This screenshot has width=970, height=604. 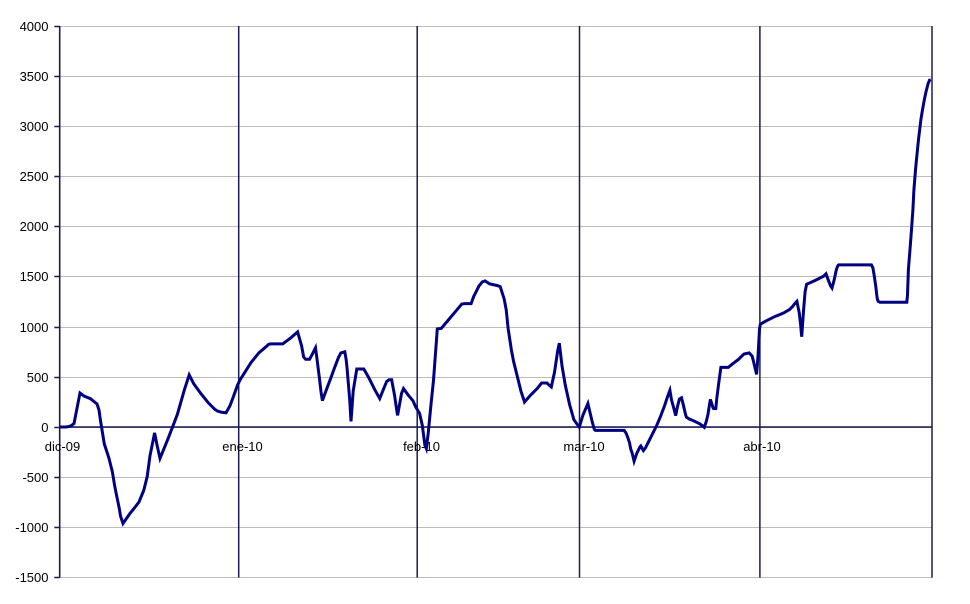 I want to click on svg-text: 2000, so click(x=34, y=226).